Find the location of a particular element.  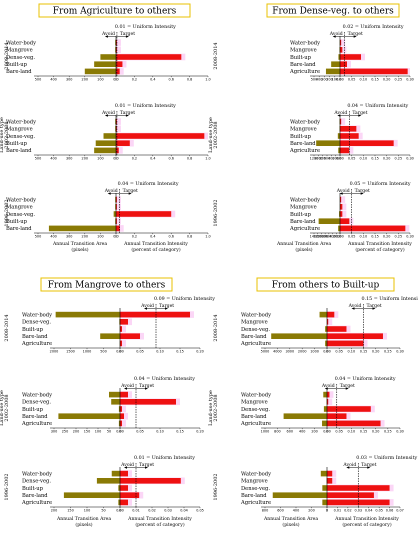

area-tick-label: 300 is located at coordinates (69, 80).